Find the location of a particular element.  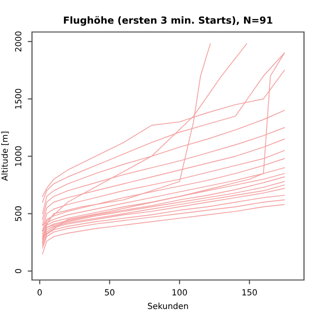

y-tick-label: 1000 is located at coordinates (18, 156).